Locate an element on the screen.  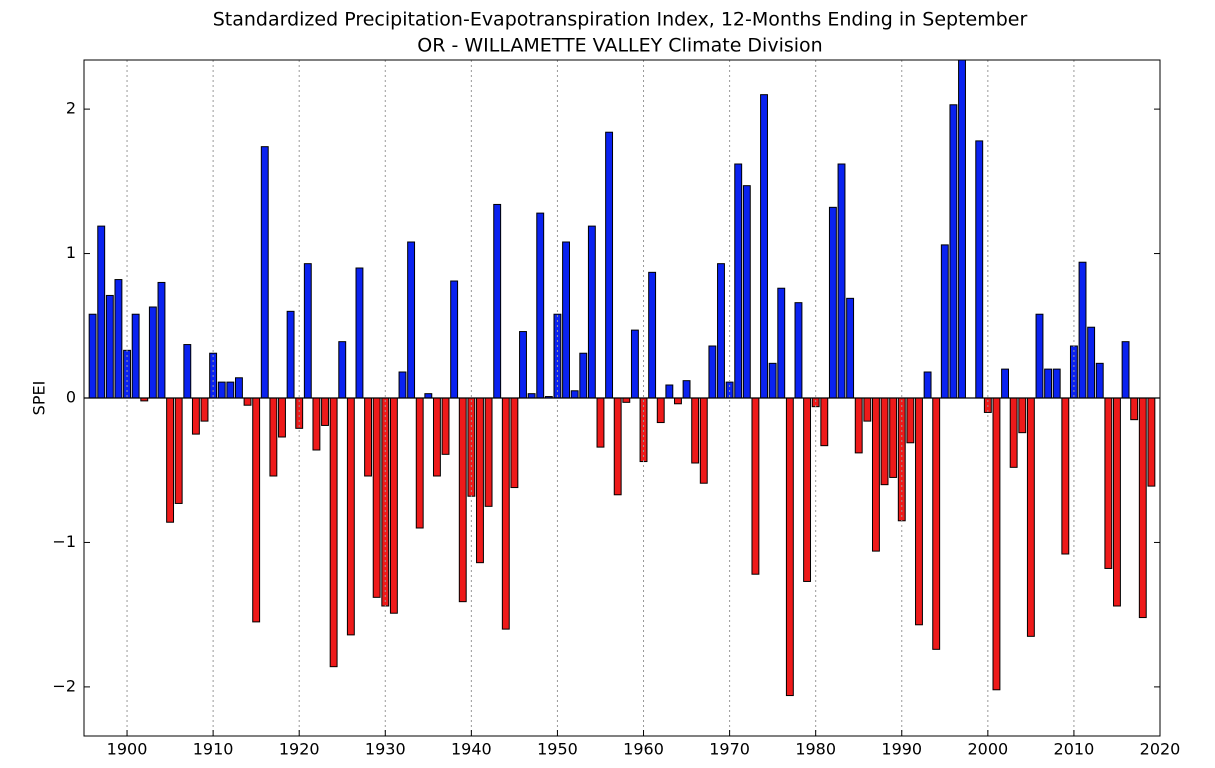
x-tick-label: 1900 is located at coordinates (127, 749).